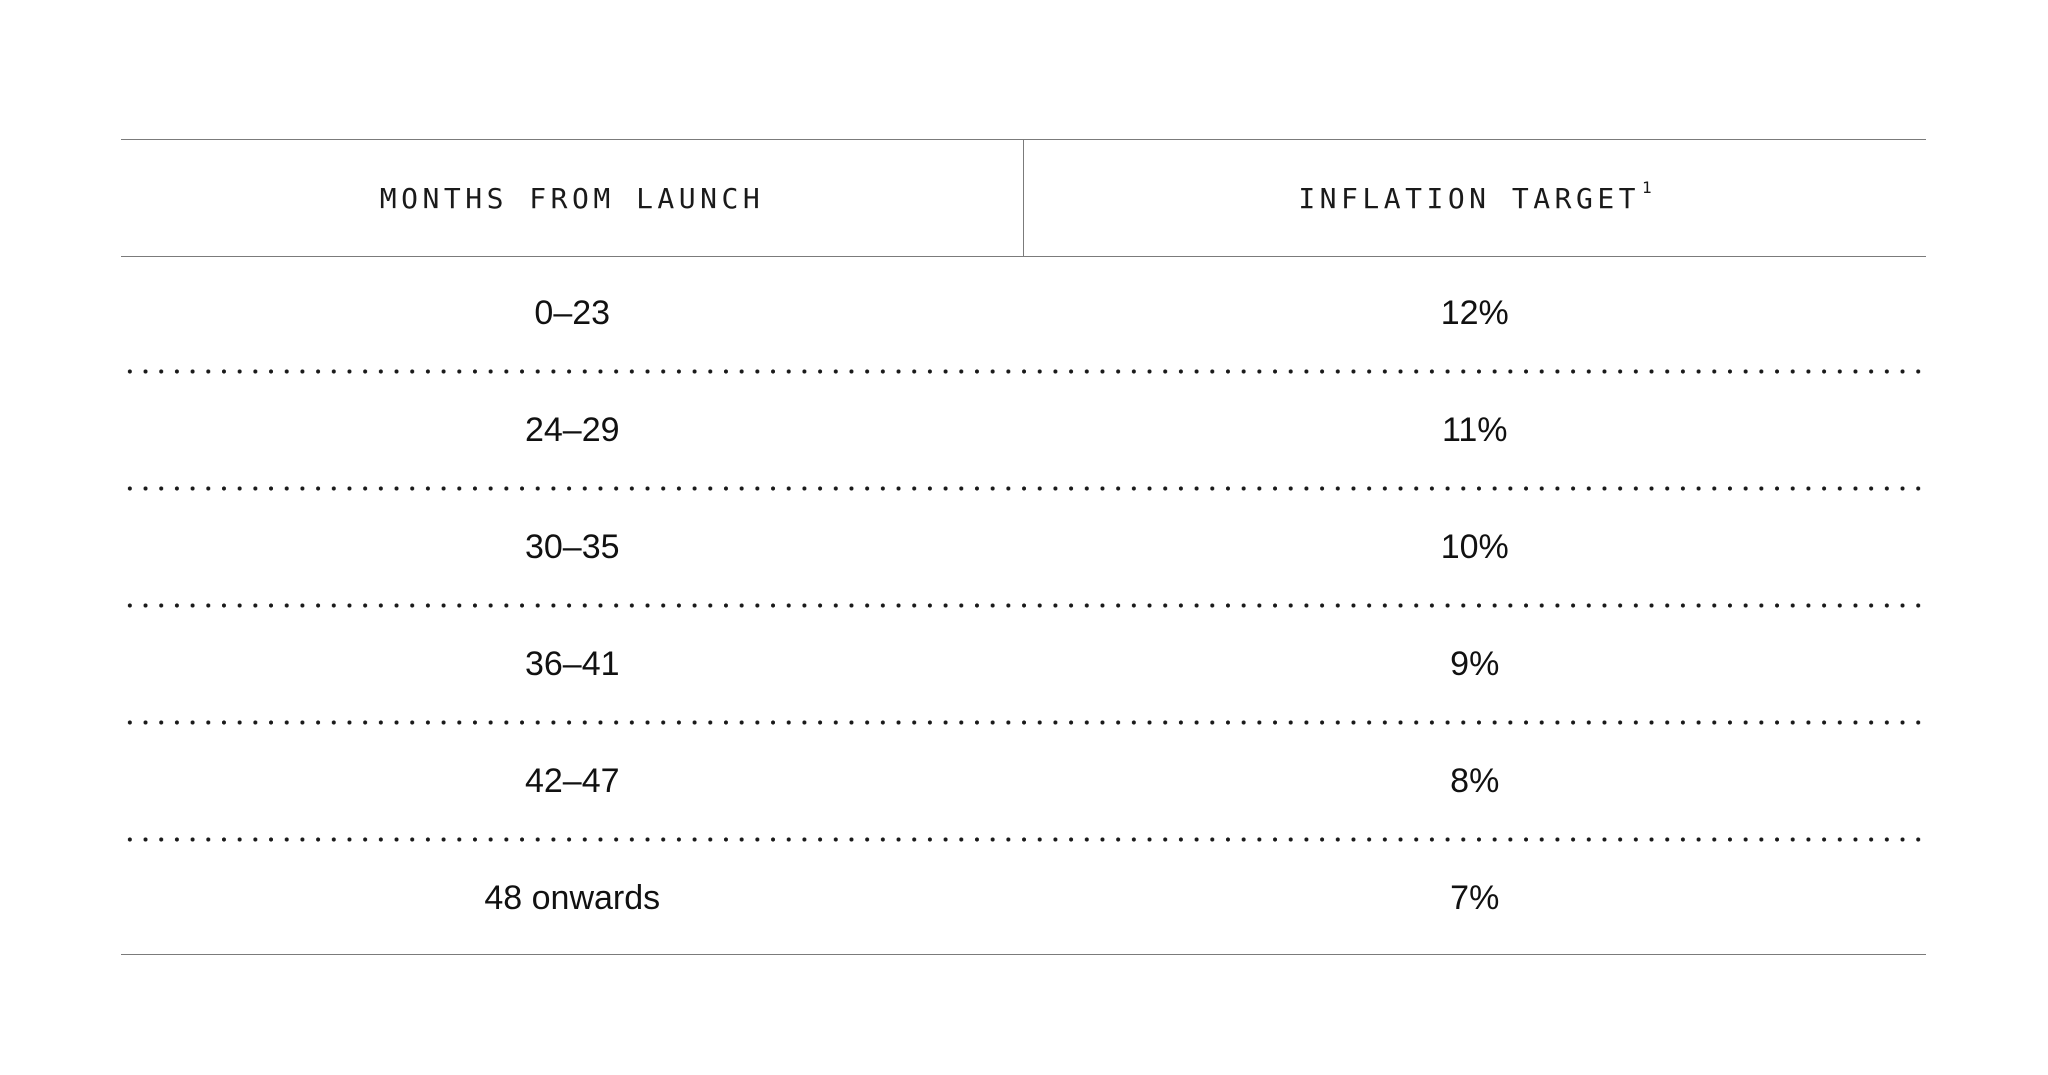  What do you see at coordinates (572, 429) in the screenshot?
I see `cell-months: 24–29` at bounding box center [572, 429].